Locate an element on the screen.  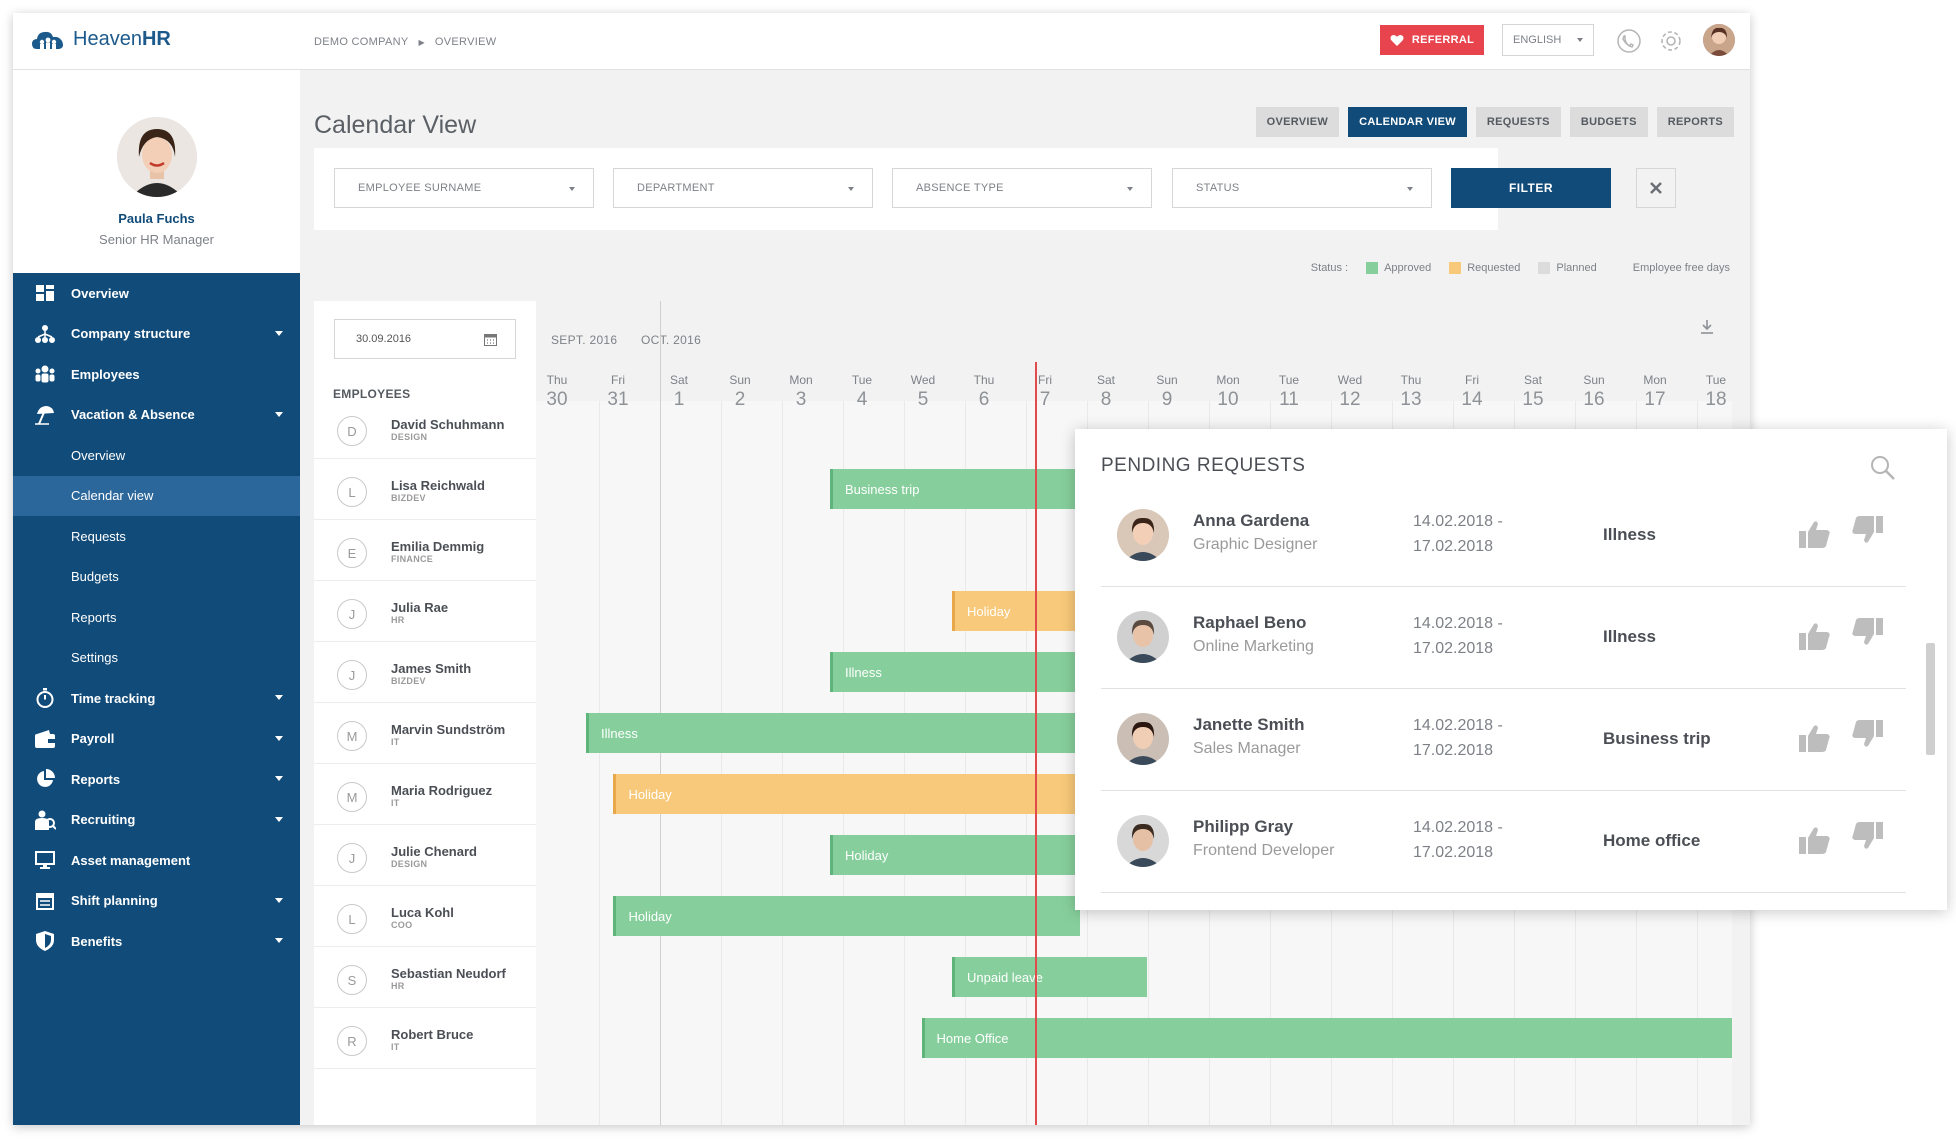
clear-filter-button is located at coordinates (1656, 188).